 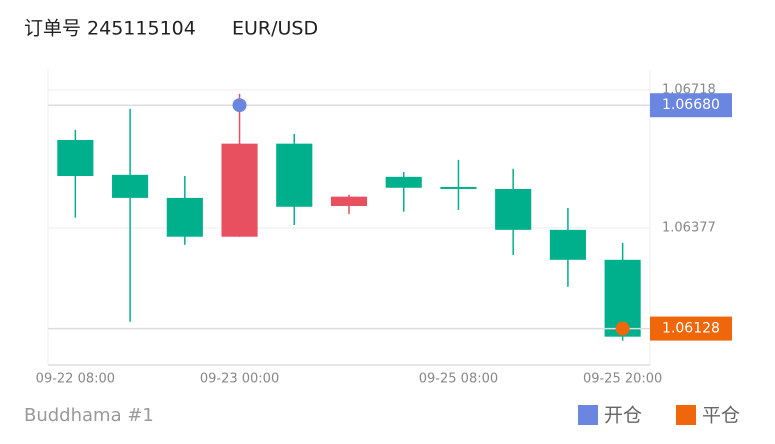 What do you see at coordinates (275, 29) in the screenshot?
I see `chart-subtitle: EUR/USD` at bounding box center [275, 29].